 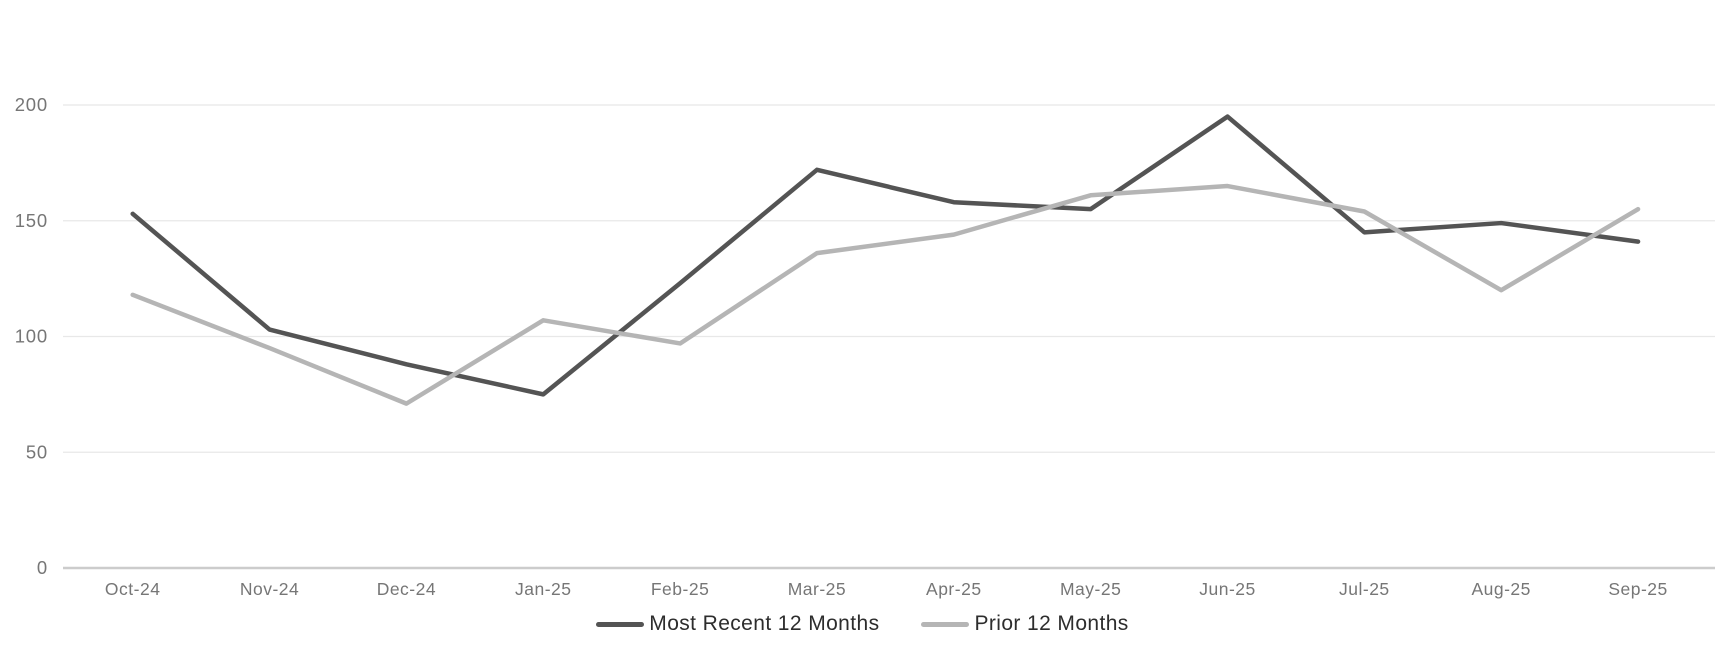 I want to click on x-tick-label: Jul-25, so click(x=1364, y=589).